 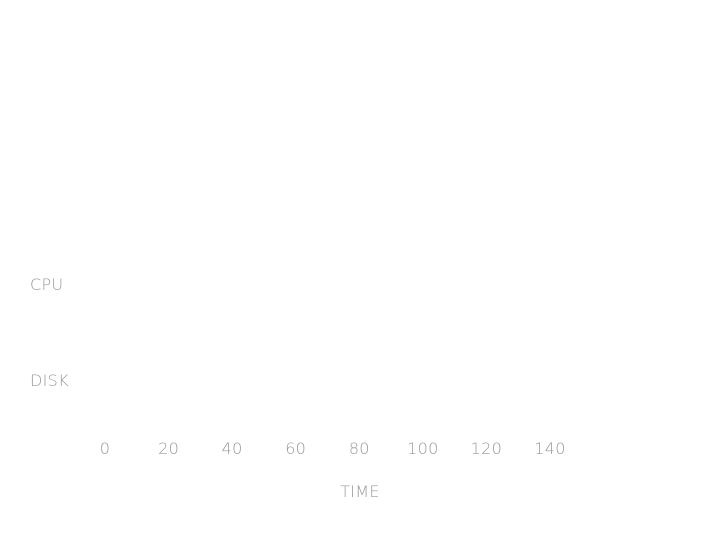 I want to click on x-tick-labels: 0 20 40 60 80 100 120 140, so click(x=333, y=448).